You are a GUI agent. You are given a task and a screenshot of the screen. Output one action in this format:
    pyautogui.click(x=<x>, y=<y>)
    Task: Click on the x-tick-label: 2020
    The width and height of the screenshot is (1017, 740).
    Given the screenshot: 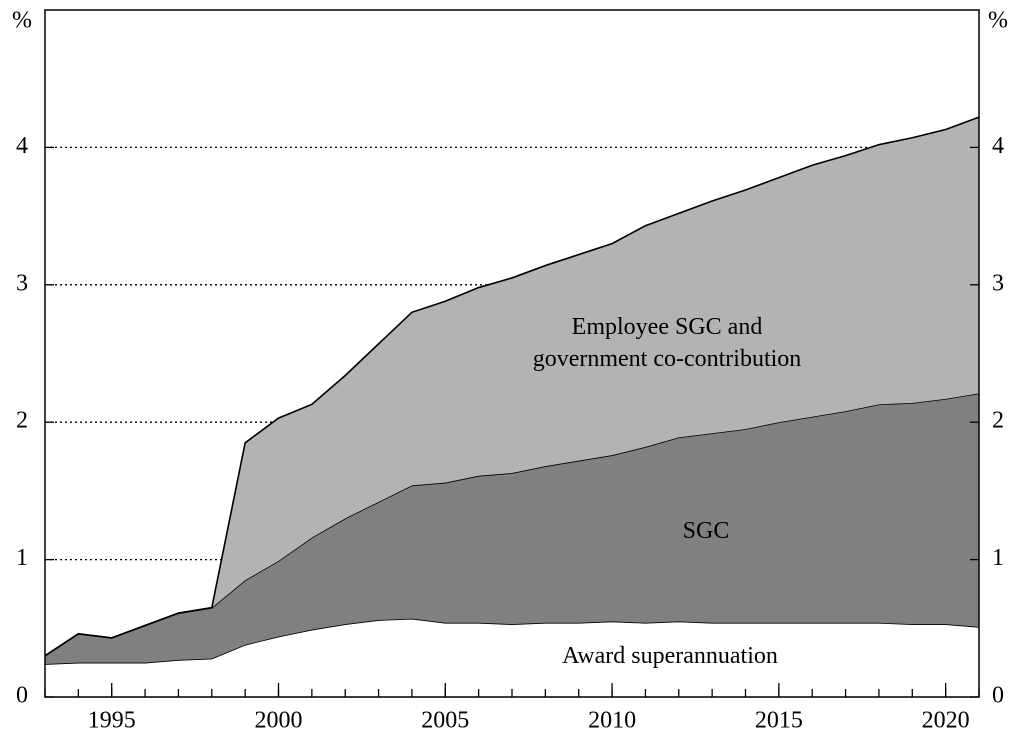 What is the action you would take?
    pyautogui.click(x=946, y=721)
    